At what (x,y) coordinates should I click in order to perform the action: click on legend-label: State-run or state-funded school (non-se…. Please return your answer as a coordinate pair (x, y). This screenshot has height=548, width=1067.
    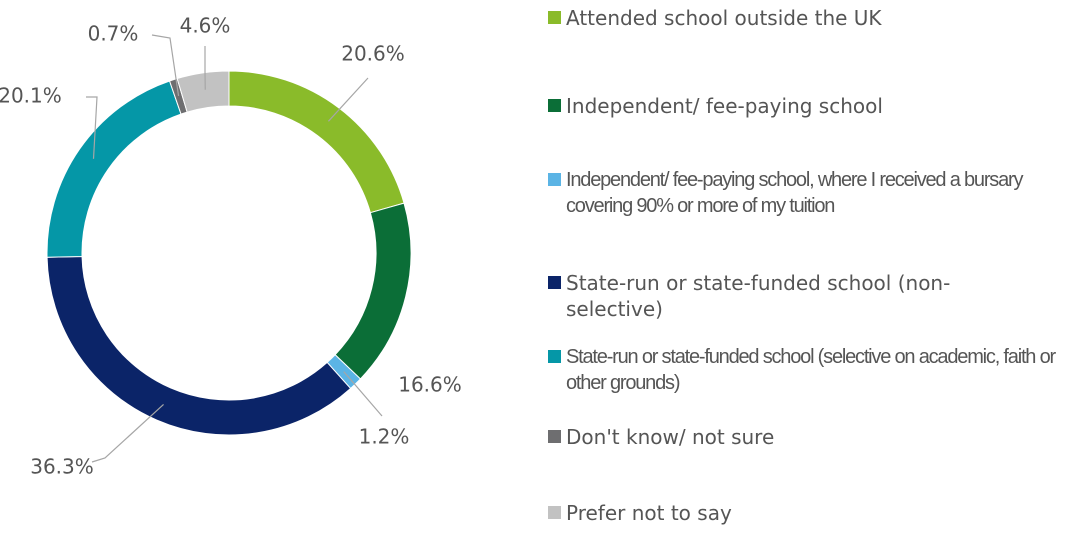
    Looking at the image, I should click on (758, 296).